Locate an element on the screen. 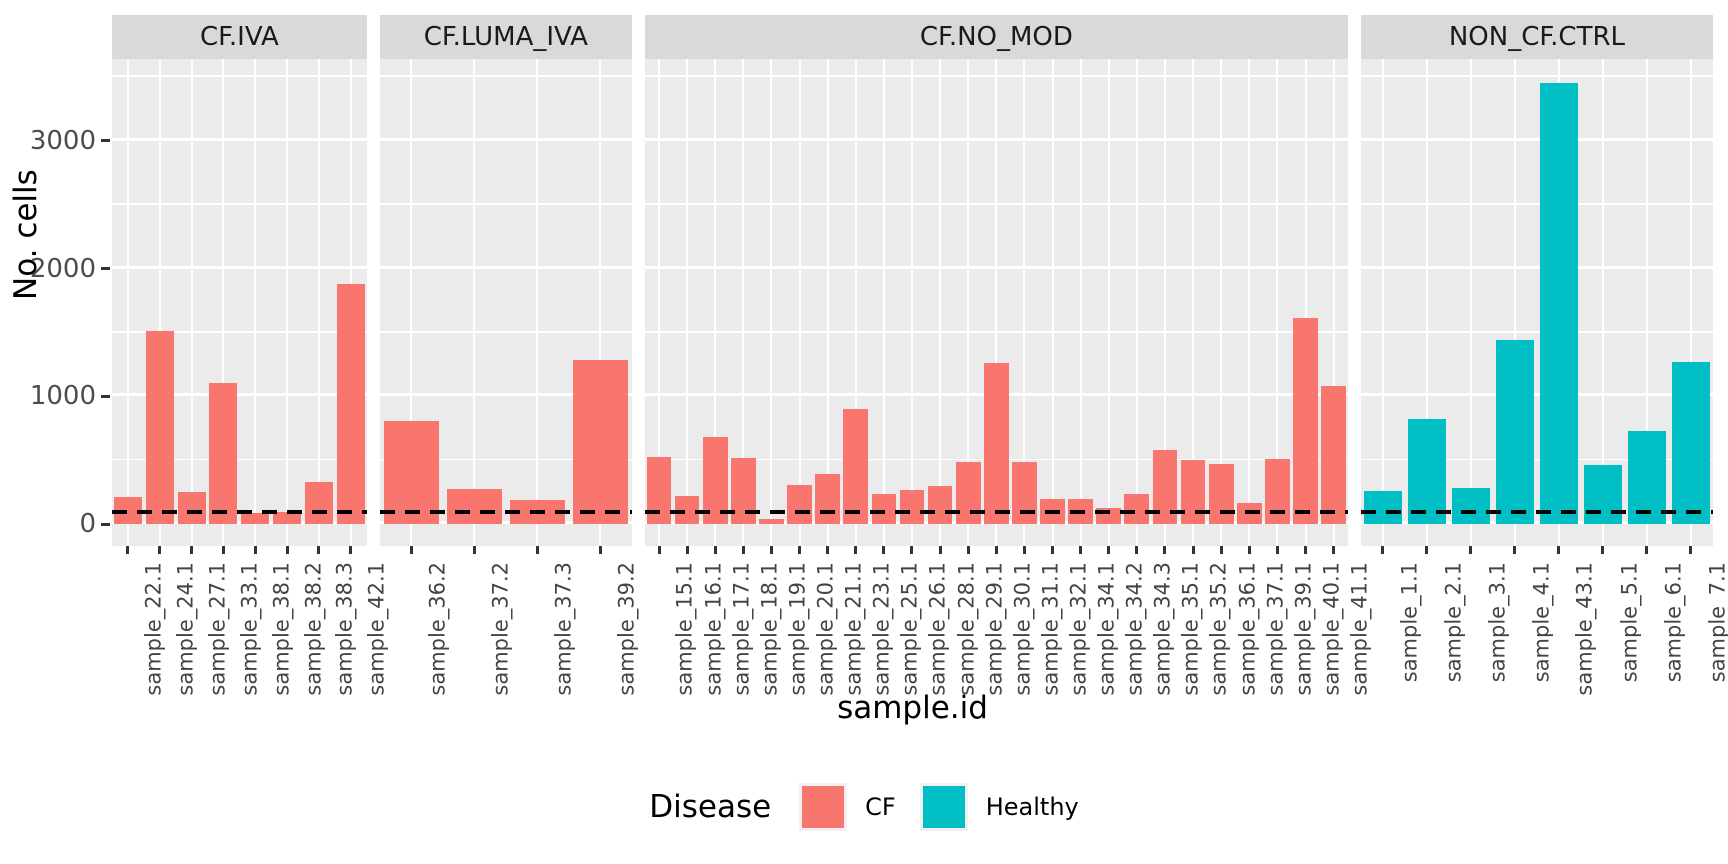 Image resolution: width=1728 pixels, height=864 pixels. slot-sample_18.1 is located at coordinates (743, 302).